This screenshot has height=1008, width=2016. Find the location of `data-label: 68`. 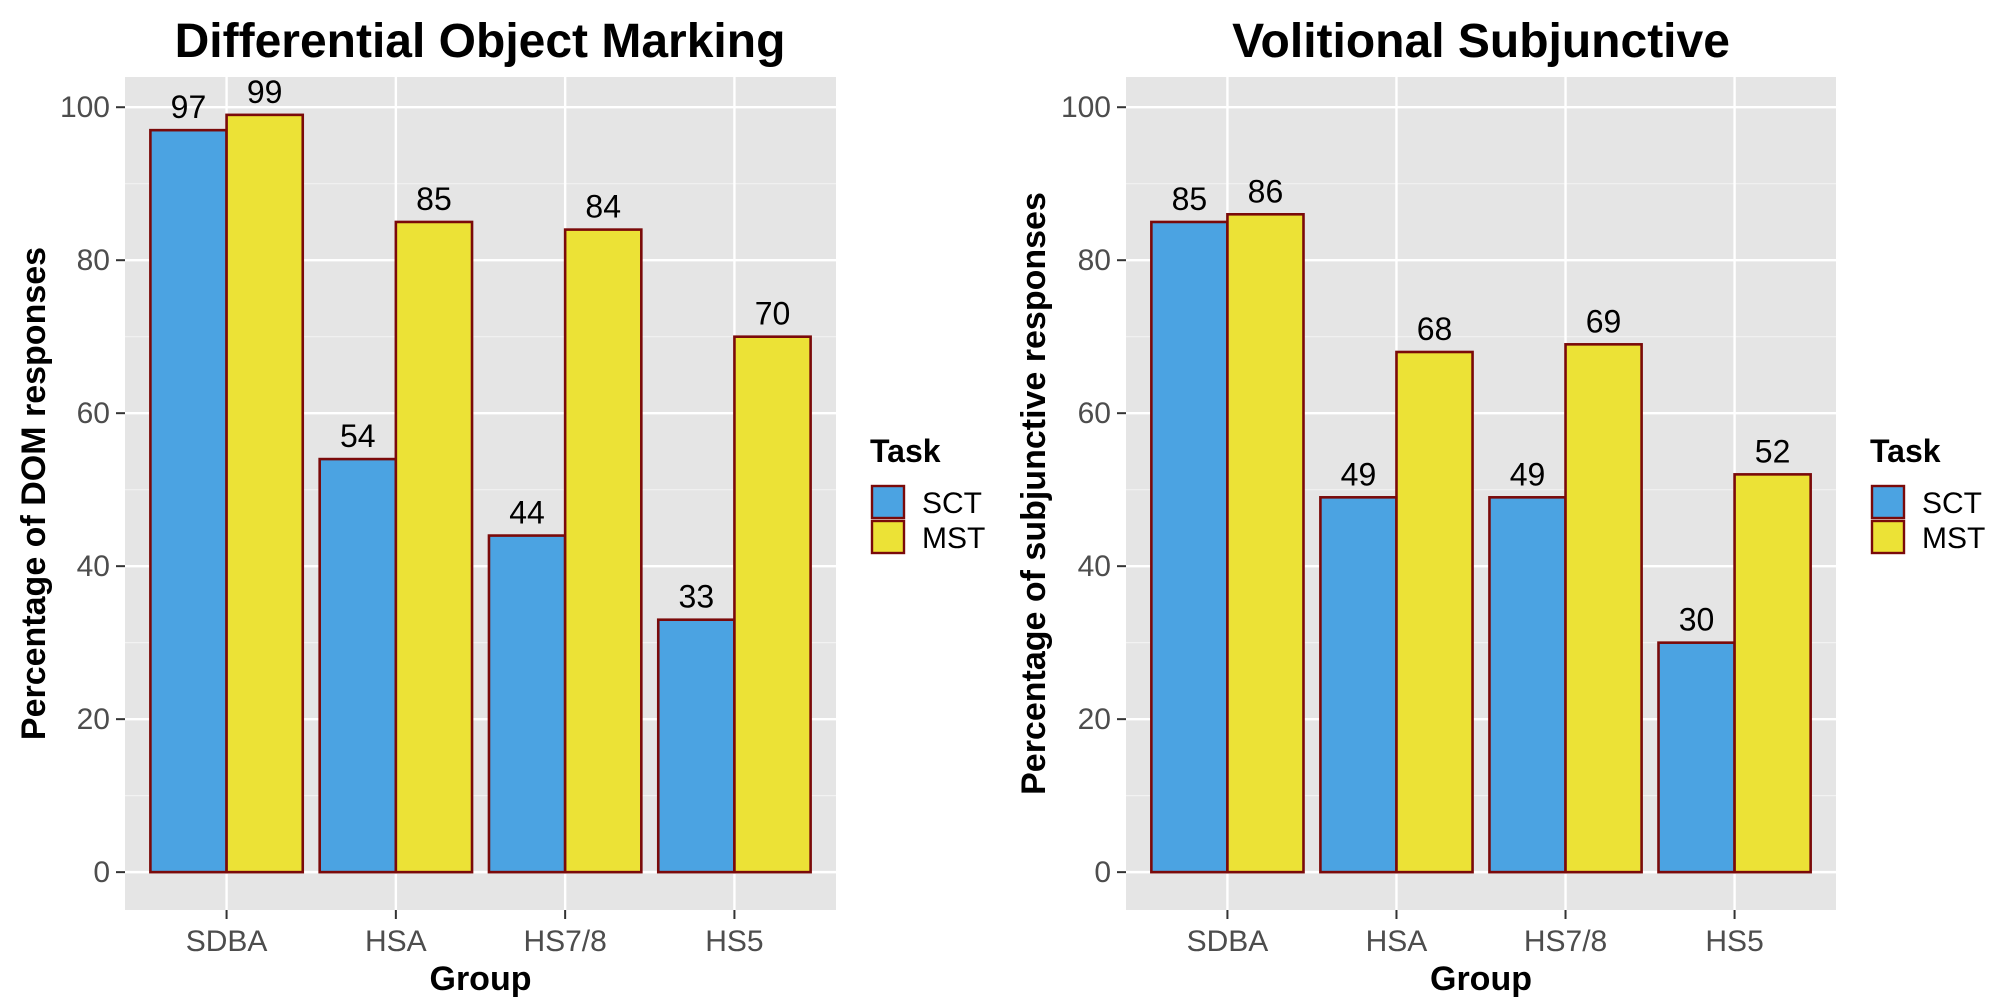

data-label: 68 is located at coordinates (1435, 329).